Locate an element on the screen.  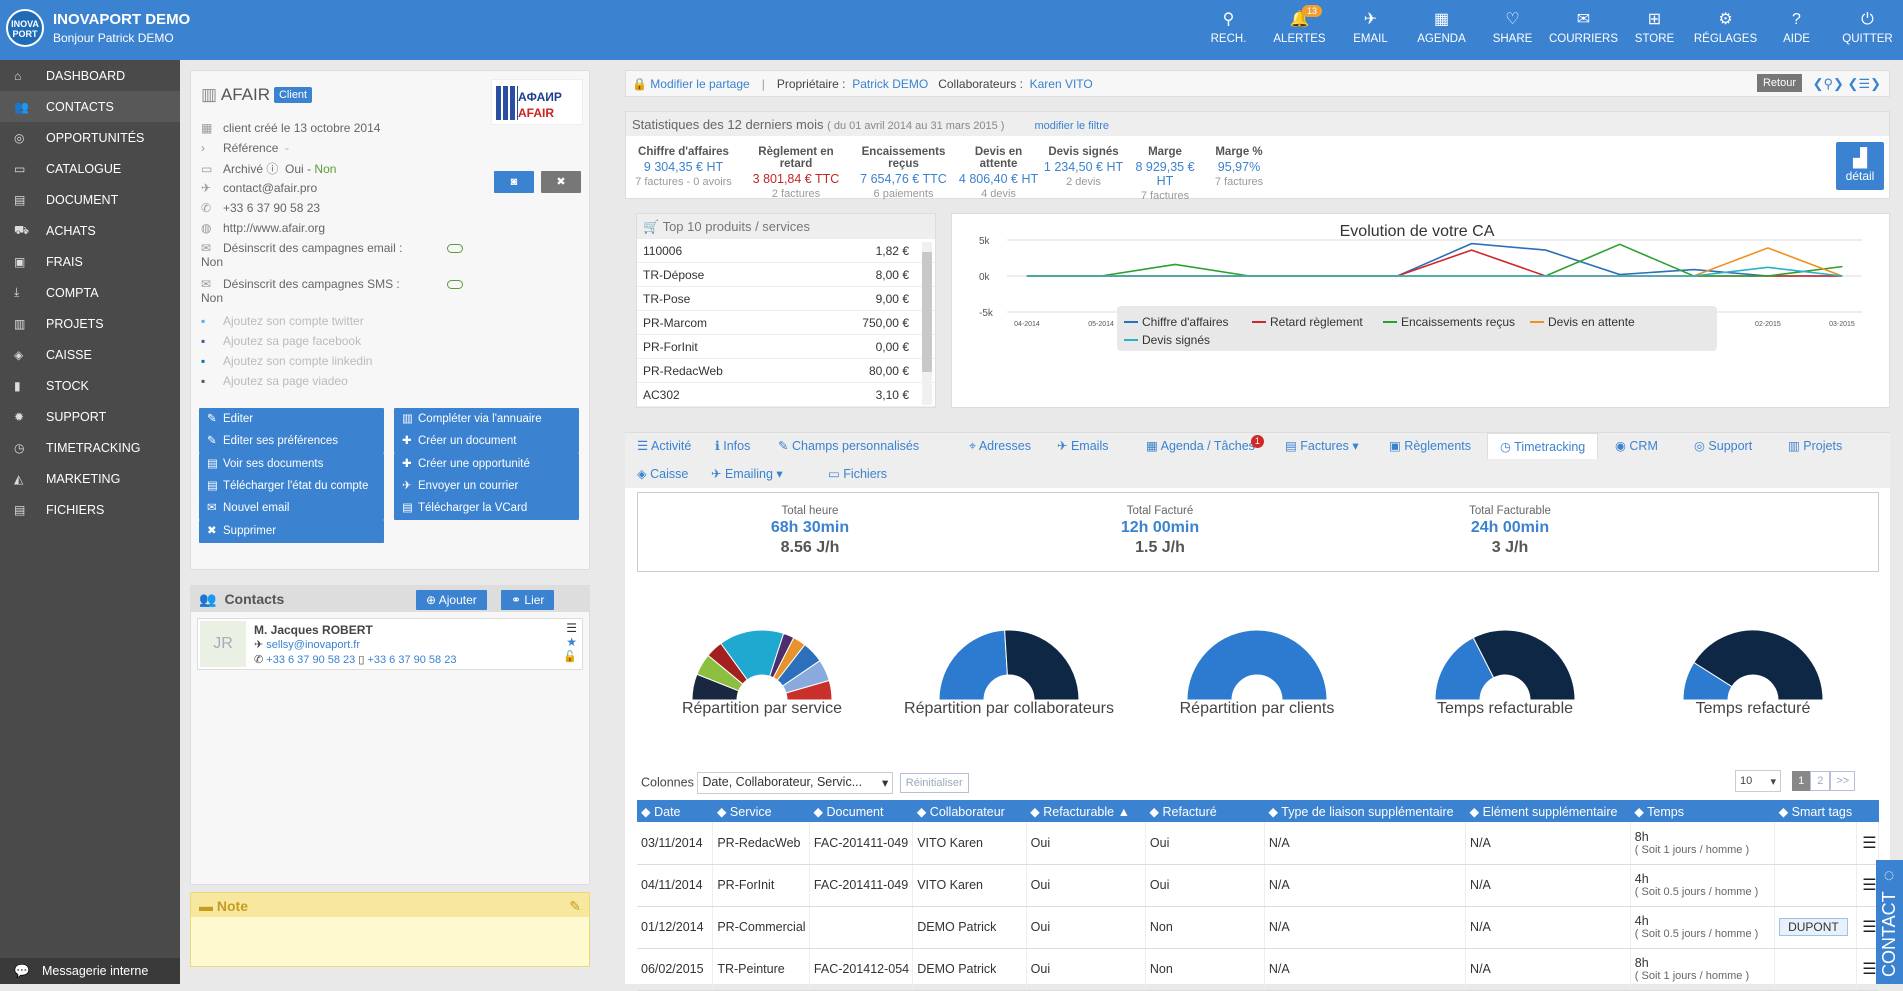
nav-envelope: ✉ COURRIERS is located at coordinates (1583, 30).